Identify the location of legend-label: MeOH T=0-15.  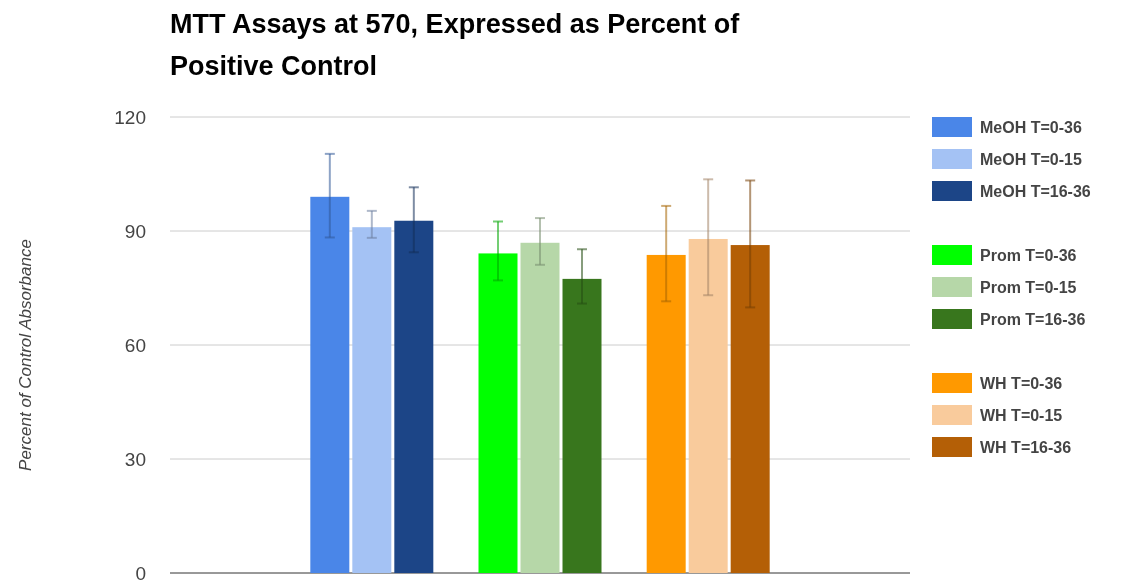
(1031, 159).